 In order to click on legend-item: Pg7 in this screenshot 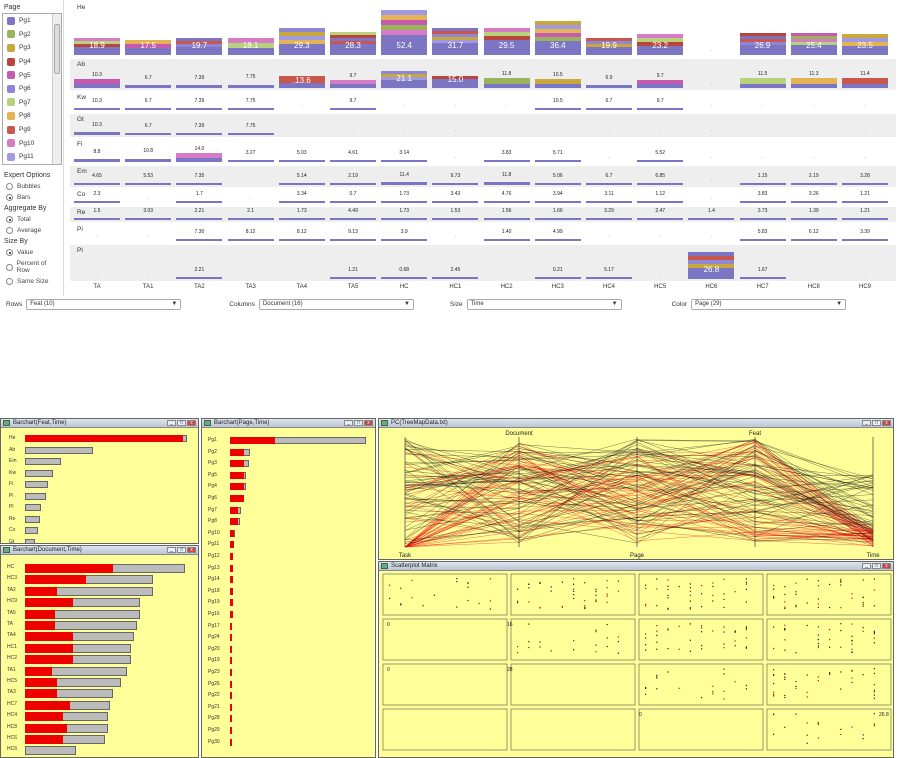, I will do `click(32, 103)`.